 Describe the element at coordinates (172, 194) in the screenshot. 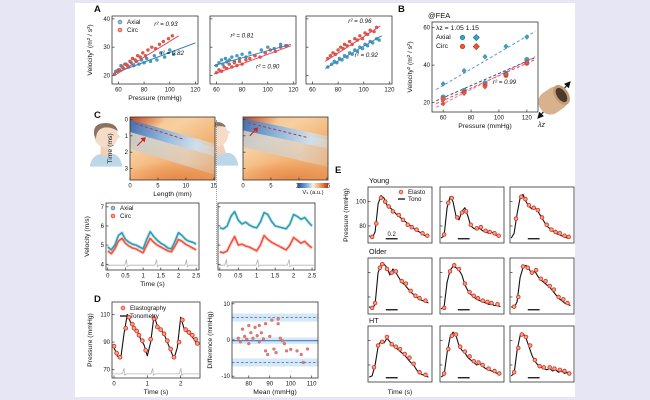

I see `svg-text: Length (mm)` at that location.